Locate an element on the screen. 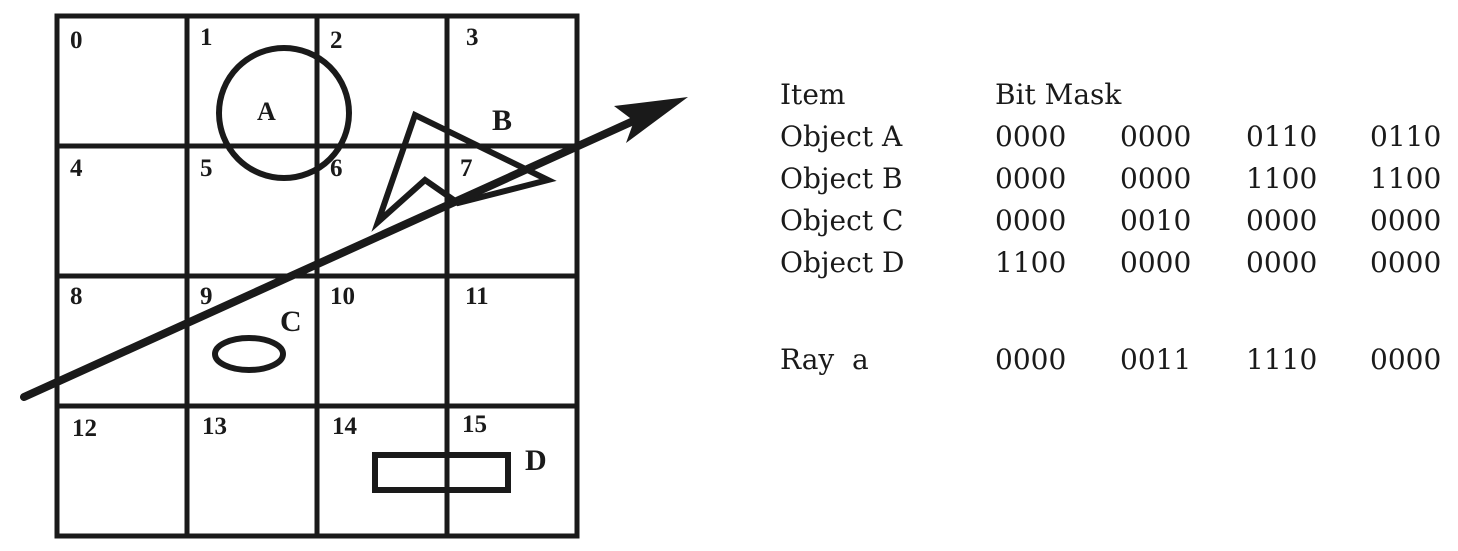 Image resolution: width=1458 pixels, height=551 pixels. cell-number: 8 is located at coordinates (76, 296).